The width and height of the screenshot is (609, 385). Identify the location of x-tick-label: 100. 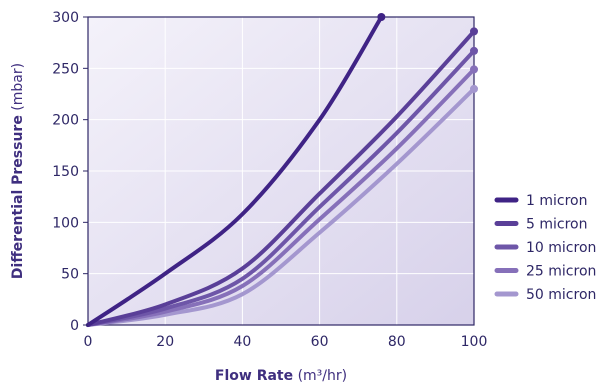
(474, 342).